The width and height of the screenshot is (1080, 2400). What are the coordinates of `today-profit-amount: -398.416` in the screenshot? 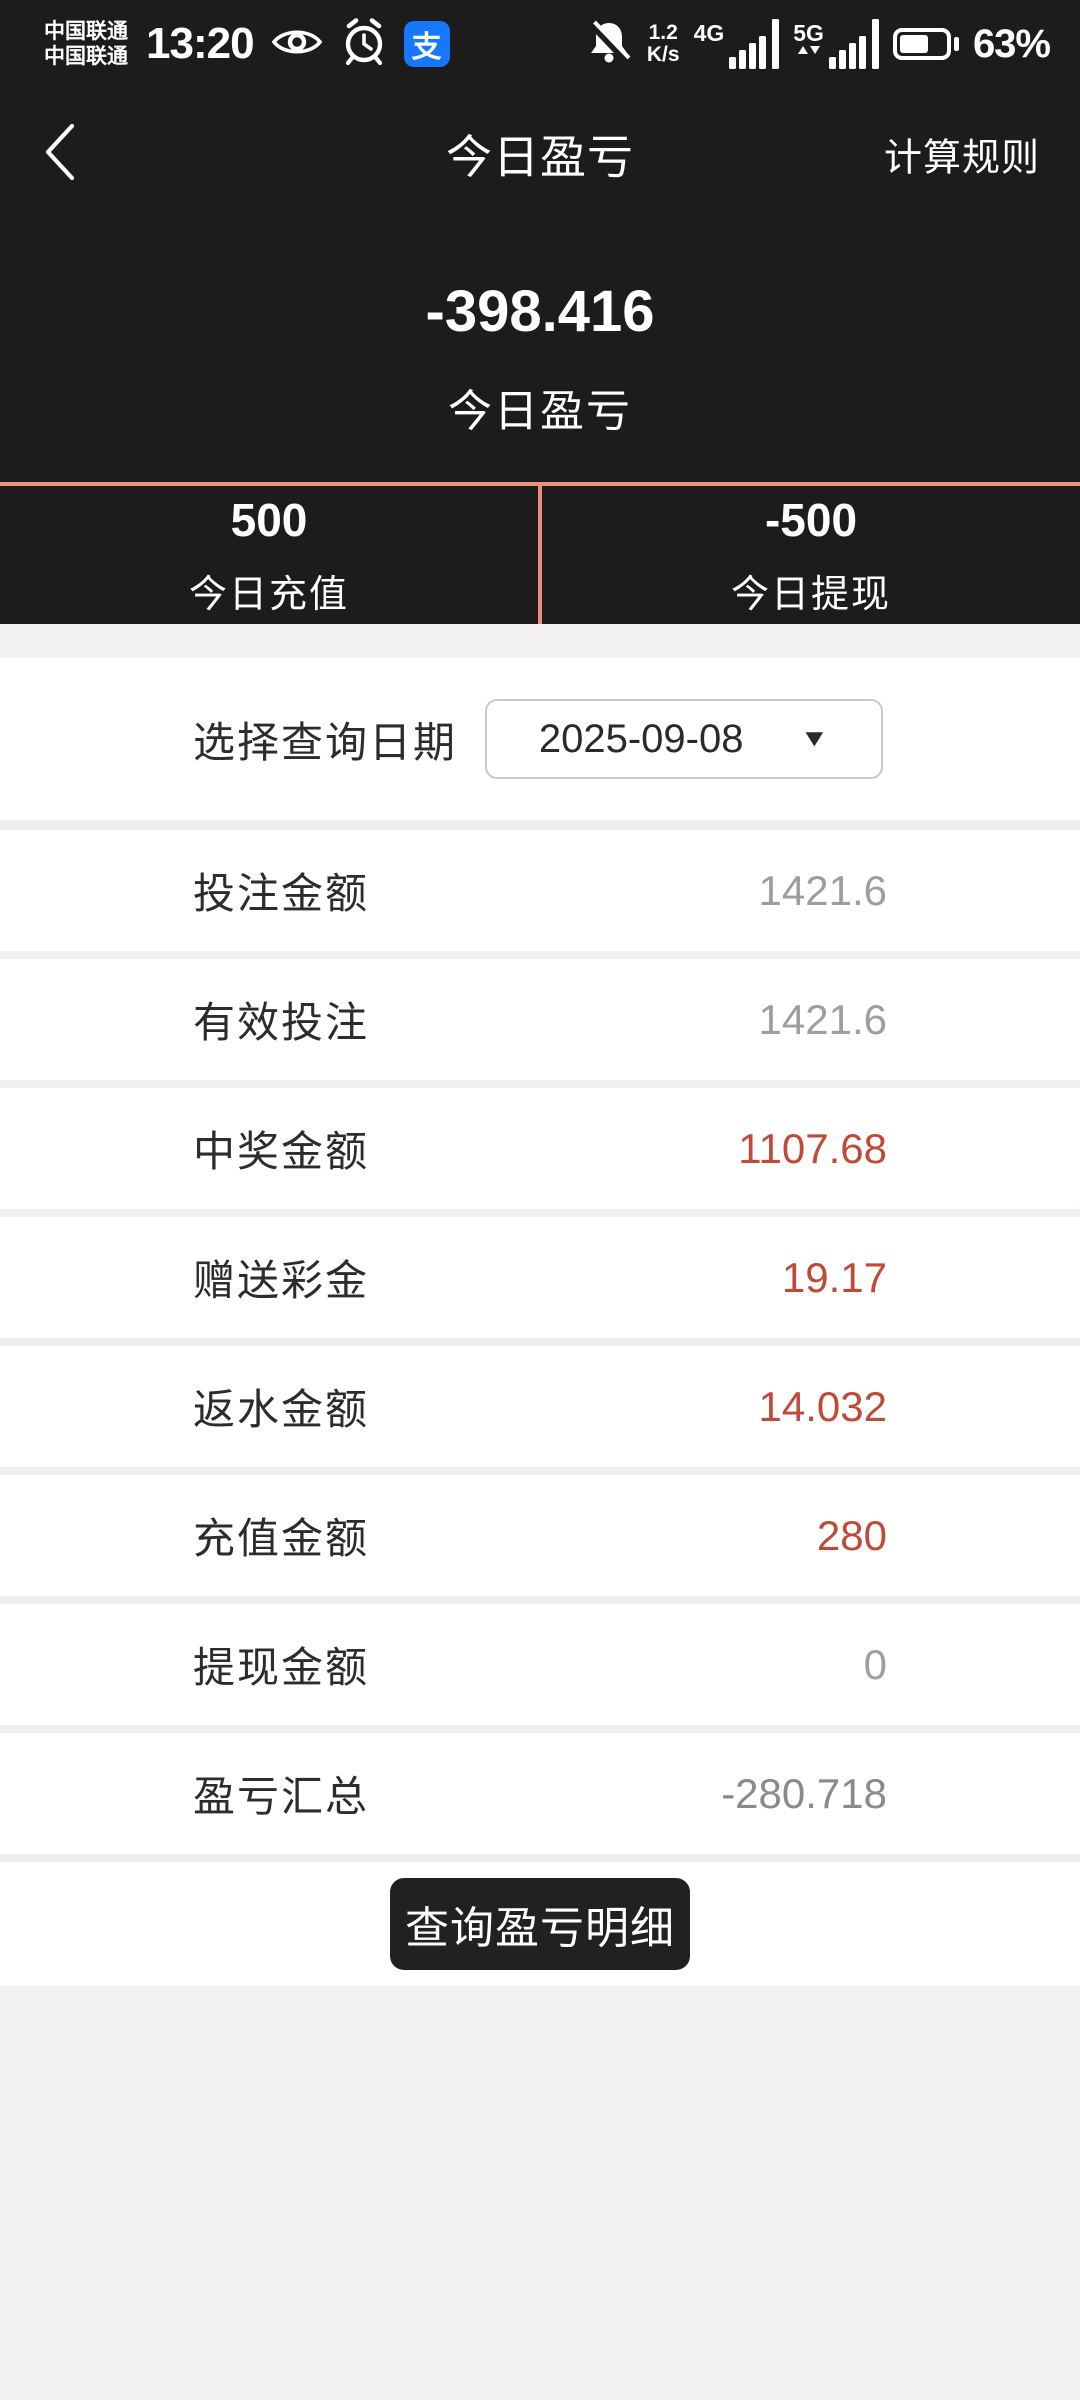 It's located at (540, 311).